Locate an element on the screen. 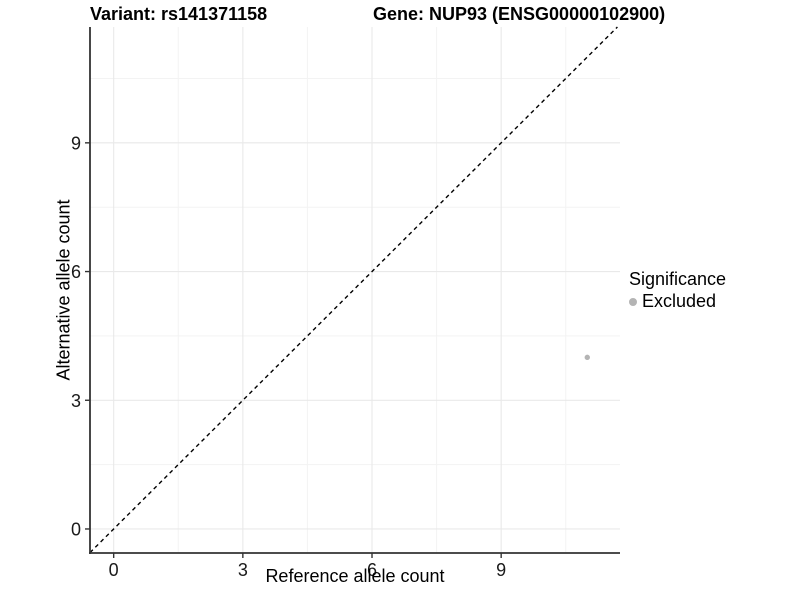 Image resolution: width=800 pixels, height=600 pixels. x-tick-label: 3 is located at coordinates (243, 570).